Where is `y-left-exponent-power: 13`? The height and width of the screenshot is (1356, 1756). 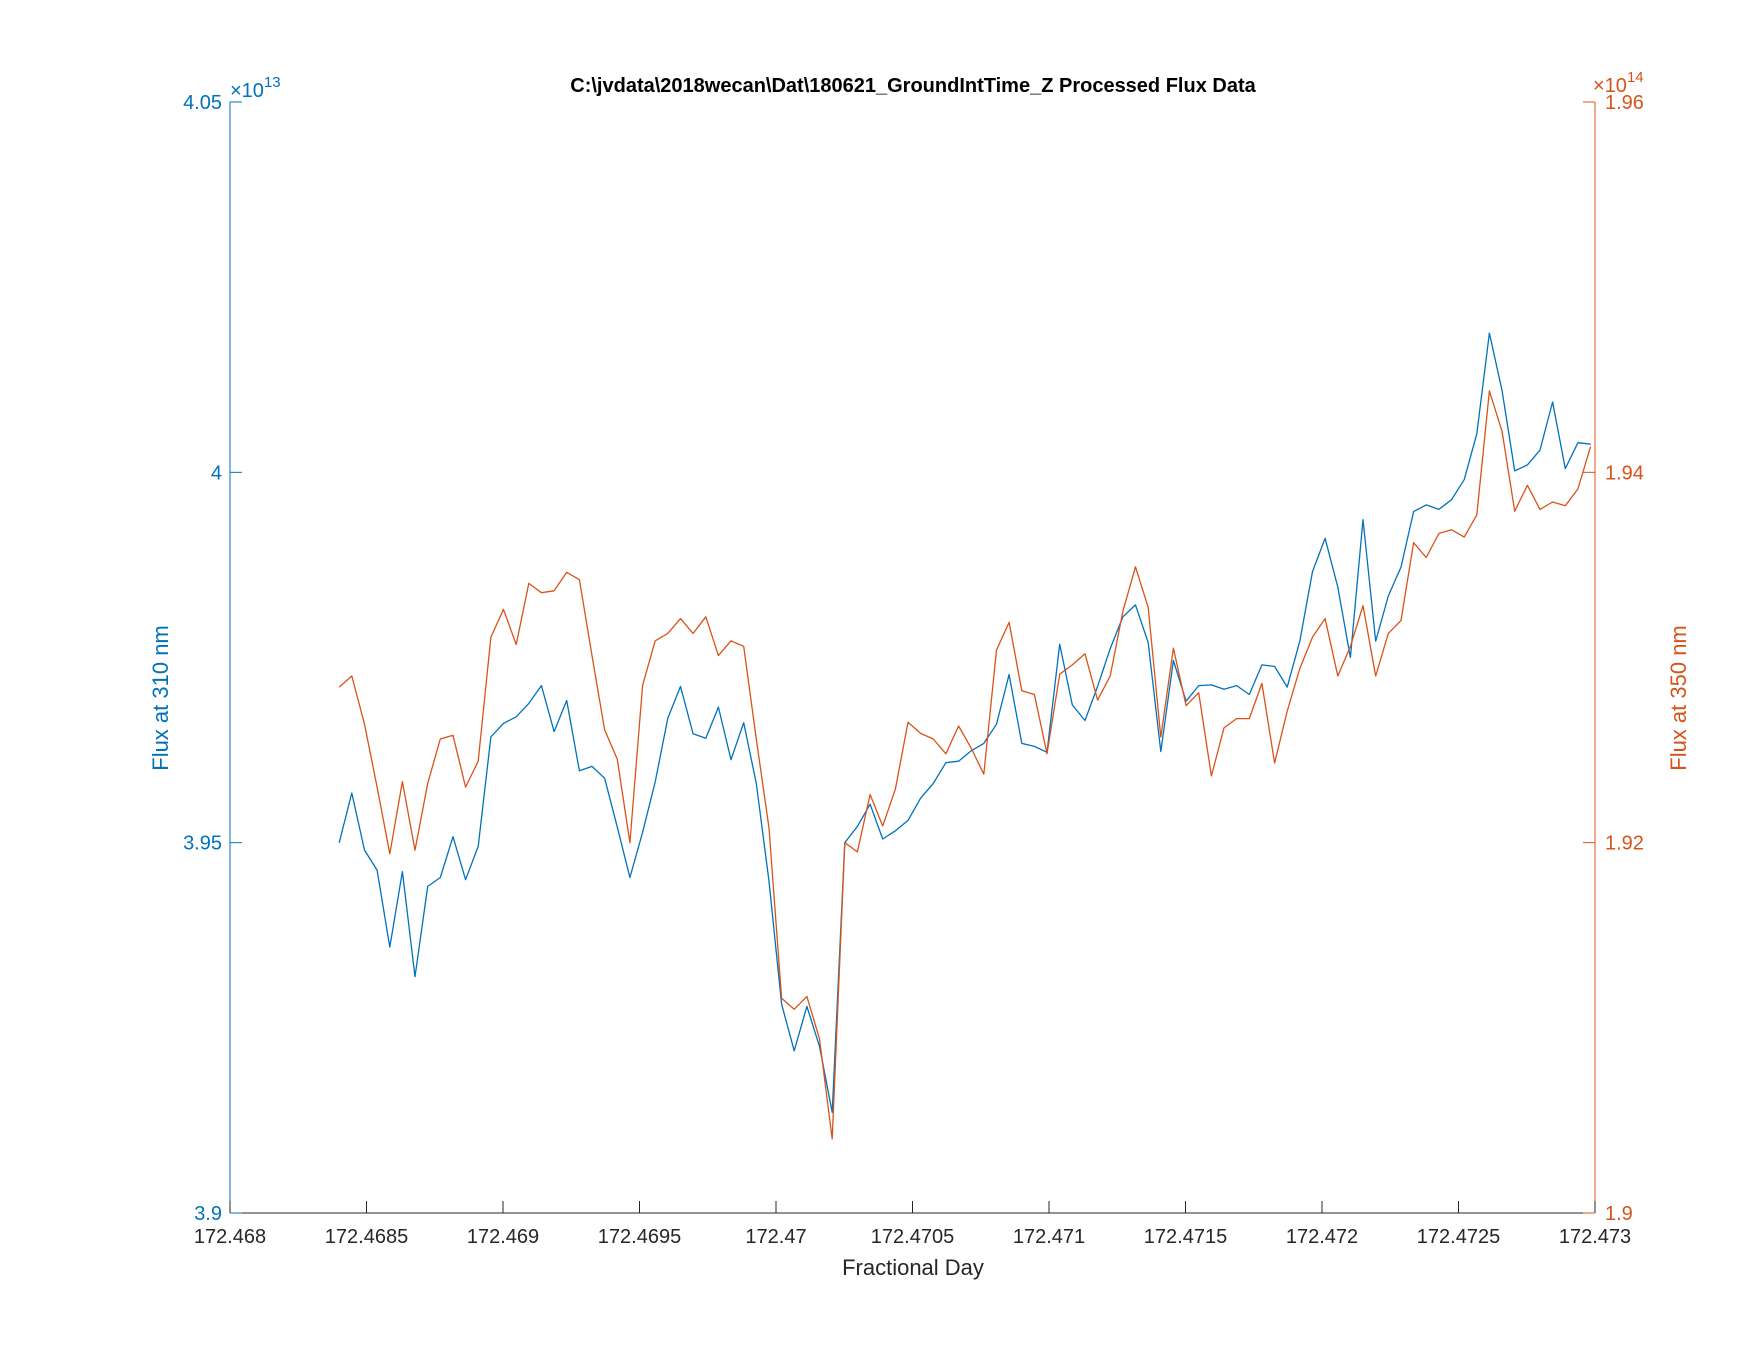
y-left-exponent-power: 13 is located at coordinates (272, 82).